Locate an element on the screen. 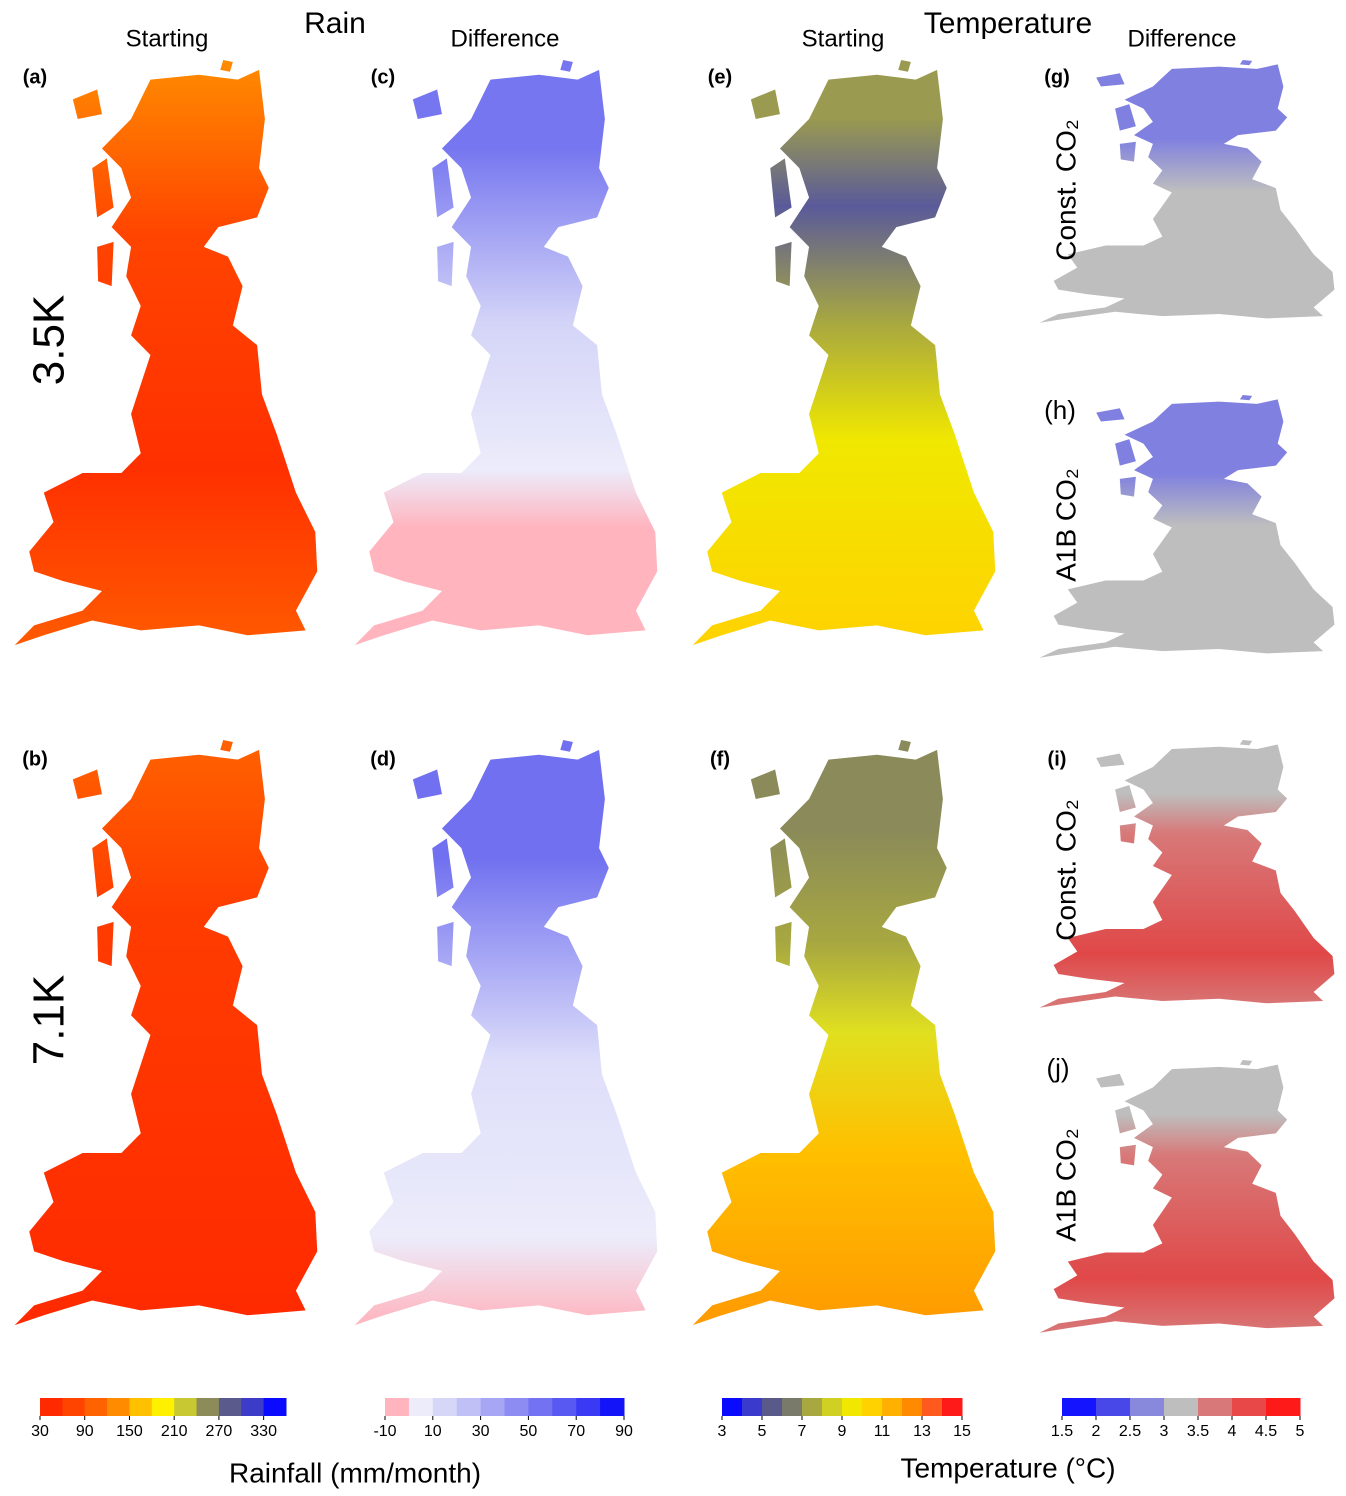 This screenshot has width=1346, height=1496. tick-label: 270 is located at coordinates (219, 1431).